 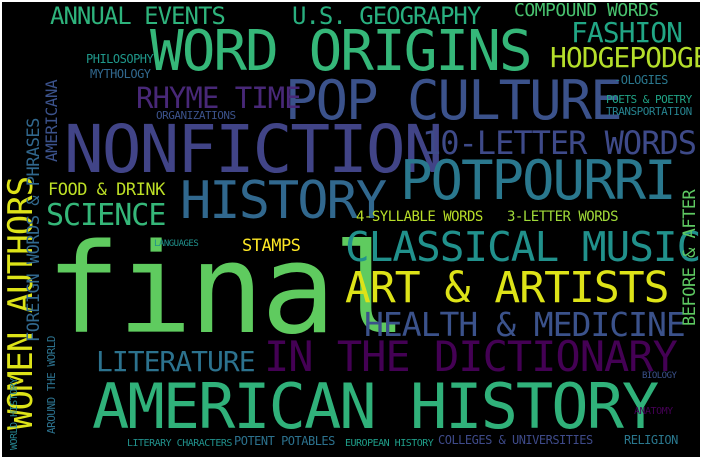 What do you see at coordinates (538, 180) in the screenshot?
I see `word-potpourri: POTPOURRI` at bounding box center [538, 180].